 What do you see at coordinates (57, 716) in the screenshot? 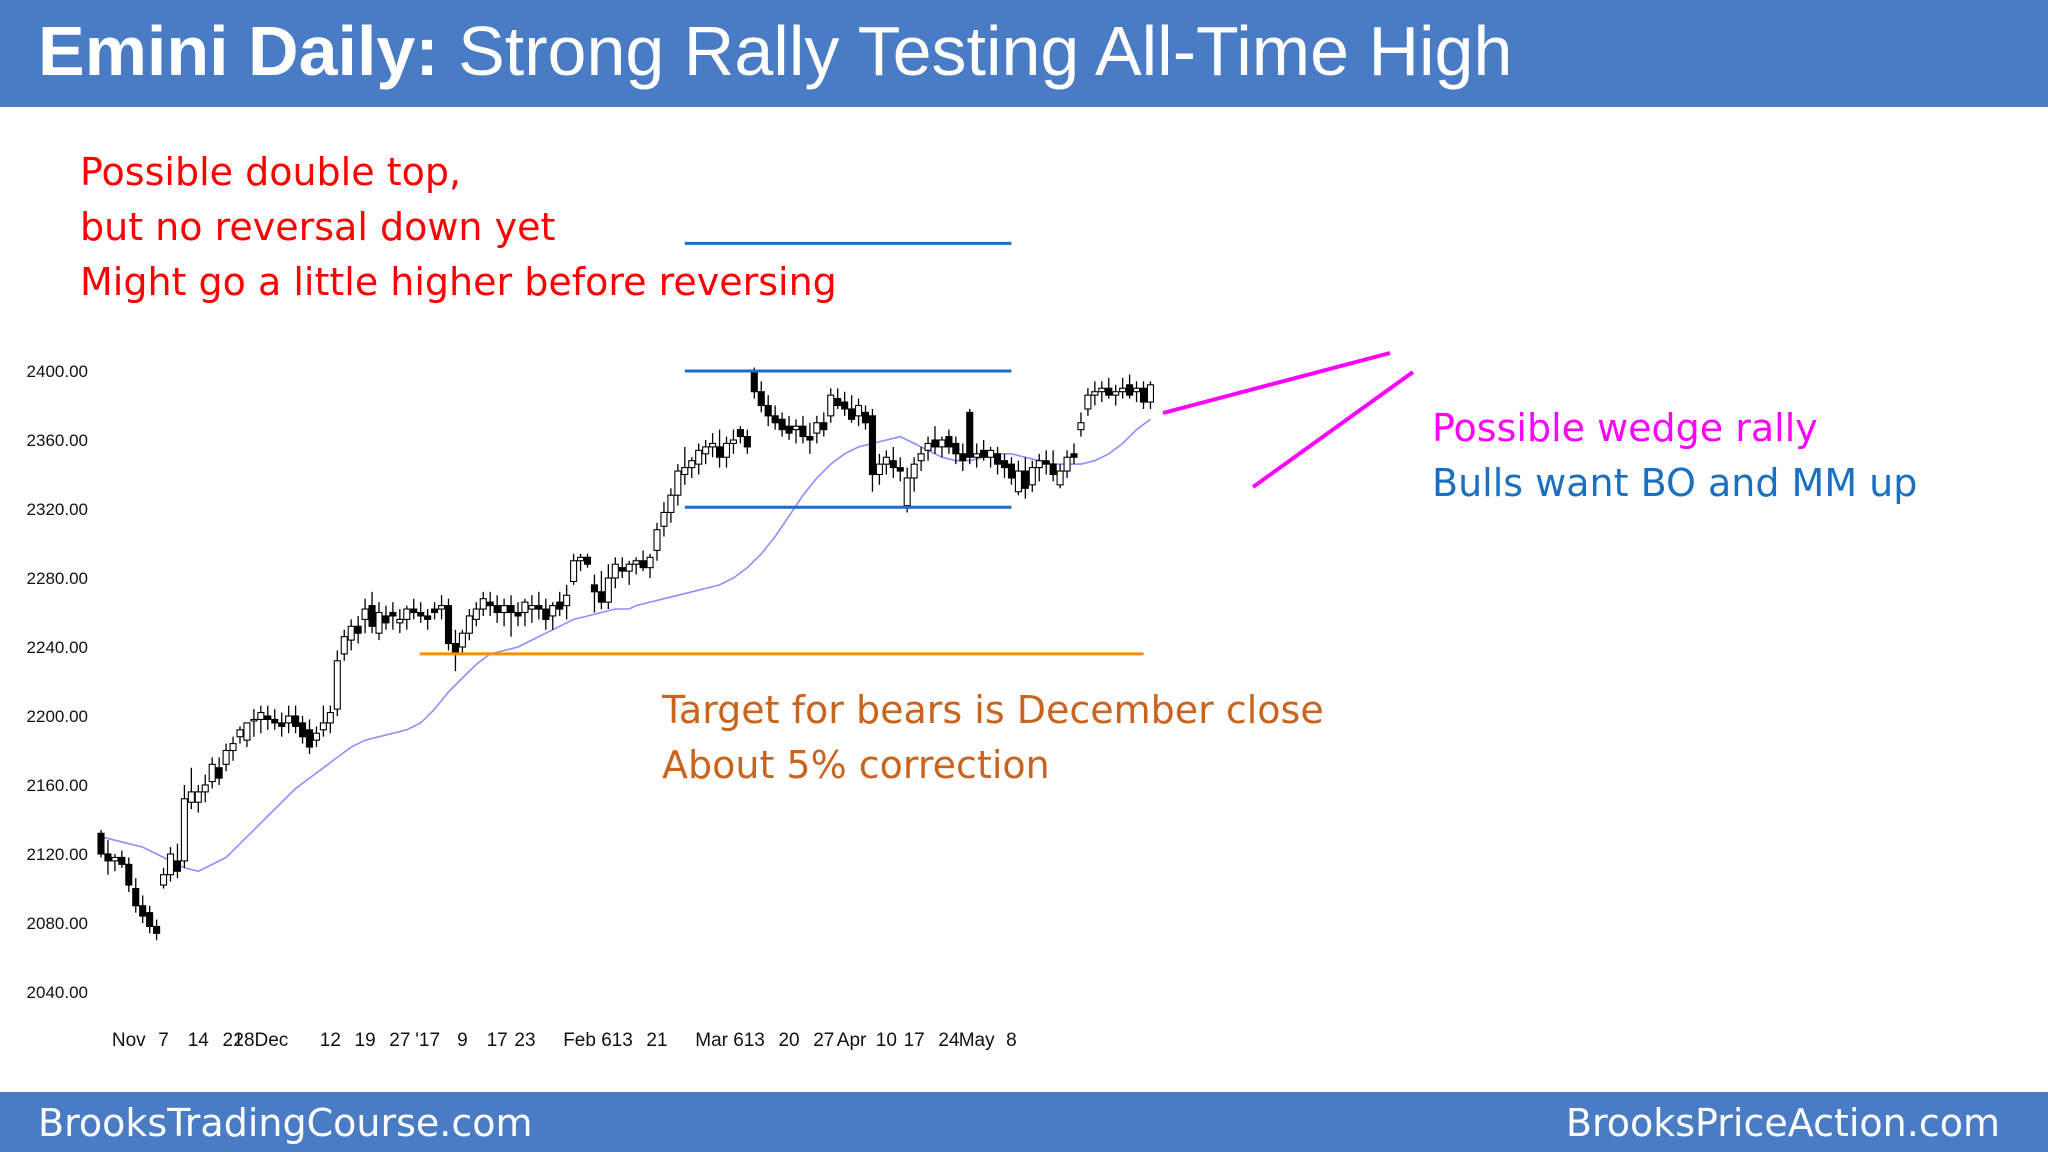
I see `y-tick-label: 2200.00` at bounding box center [57, 716].